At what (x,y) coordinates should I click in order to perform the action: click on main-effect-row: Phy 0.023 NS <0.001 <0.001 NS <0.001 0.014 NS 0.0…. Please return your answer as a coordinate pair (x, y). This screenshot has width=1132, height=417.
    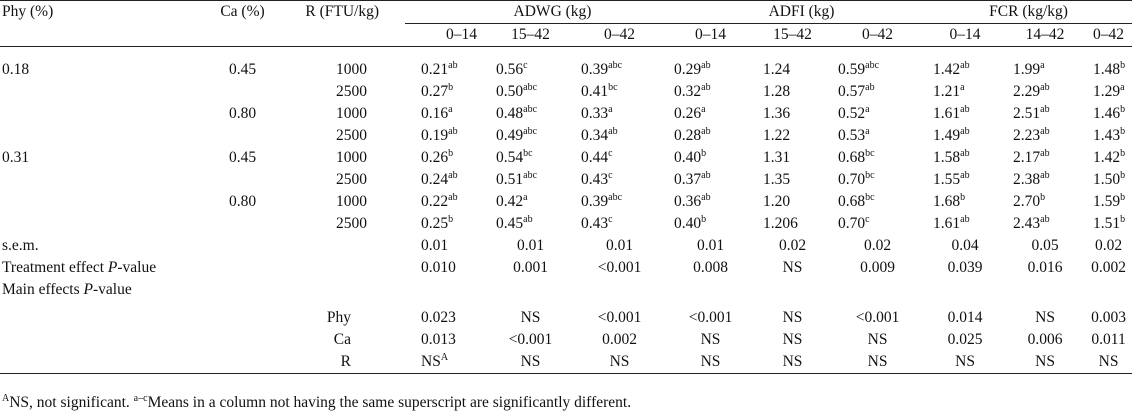
    Looking at the image, I should click on (566, 318).